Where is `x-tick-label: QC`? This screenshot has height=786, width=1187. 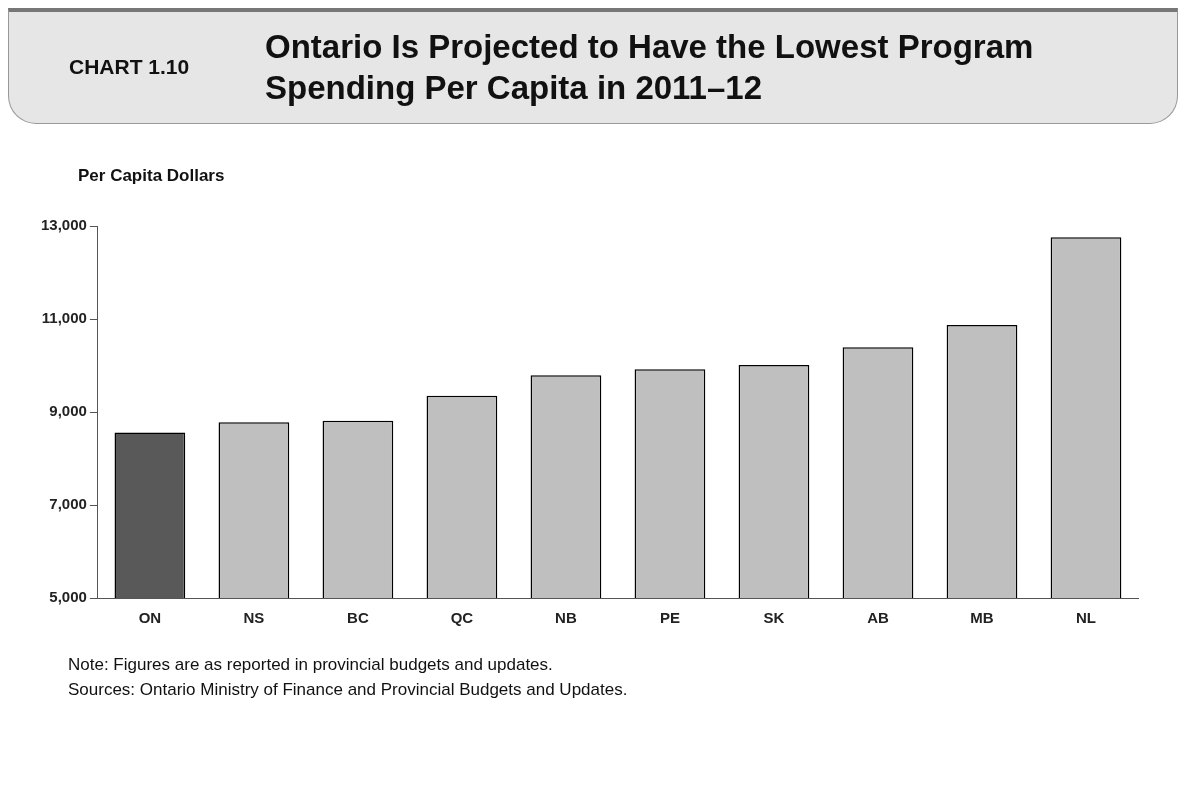 x-tick-label: QC is located at coordinates (462, 617).